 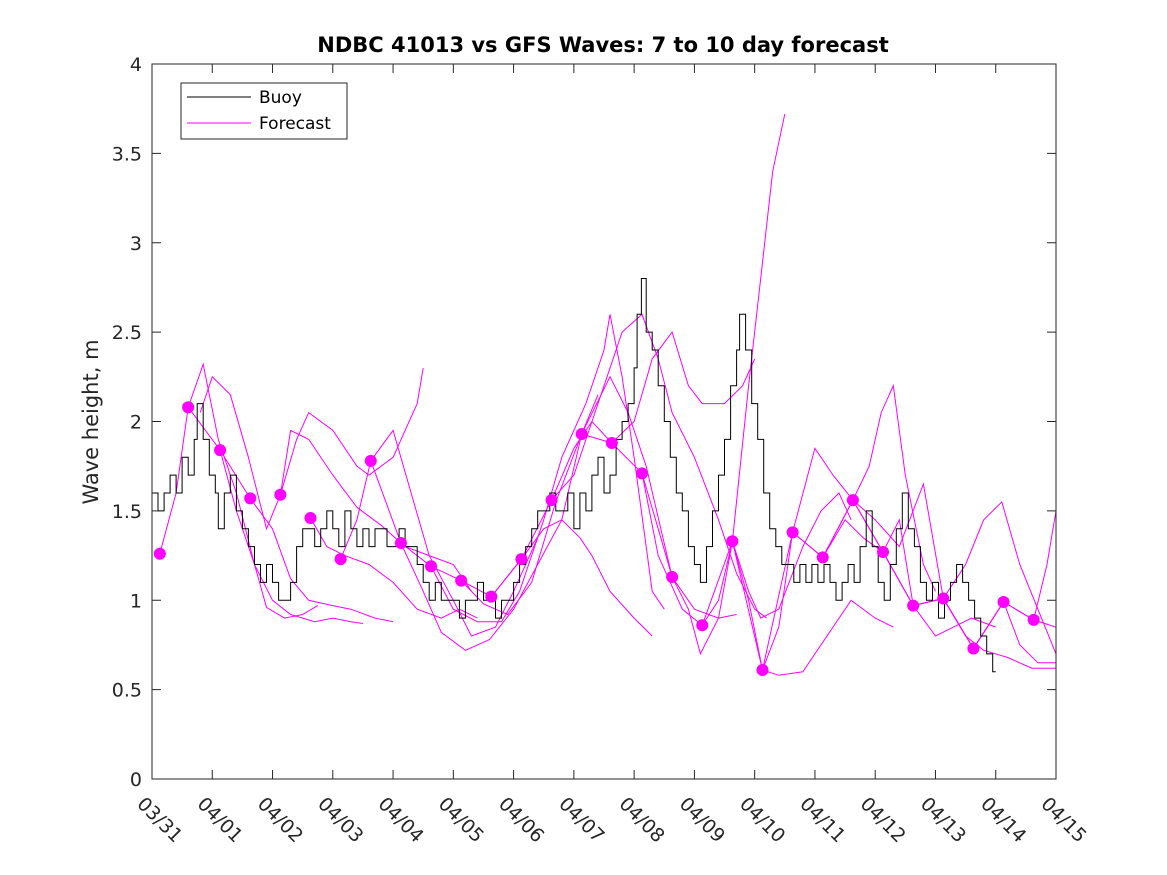 I want to click on y-tick-label: 2, so click(x=136, y=423).